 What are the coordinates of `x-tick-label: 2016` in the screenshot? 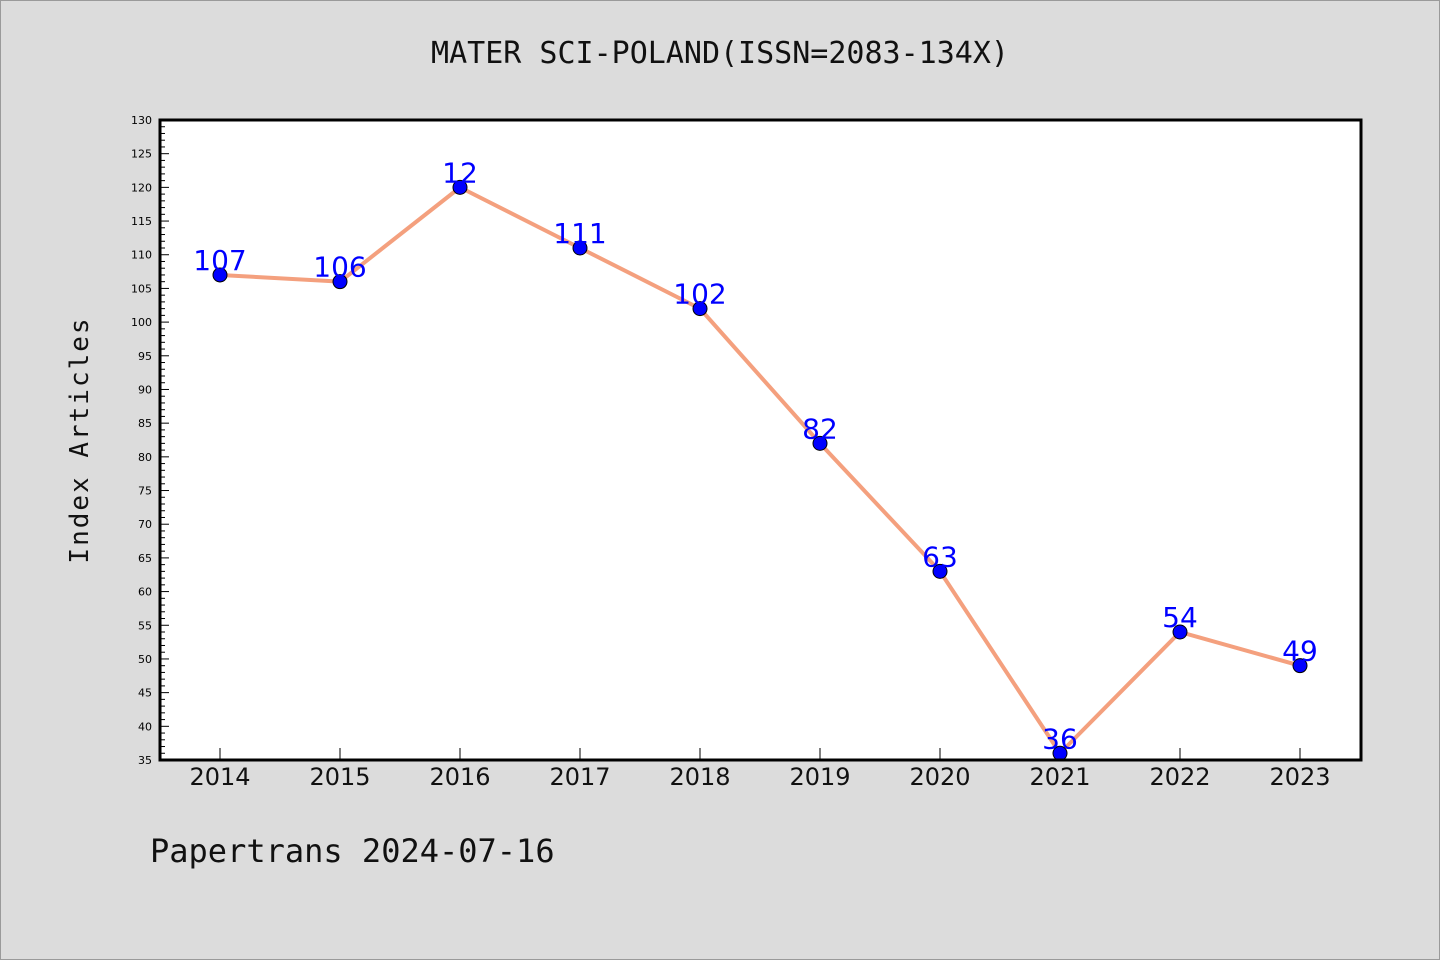 It's located at (459, 777).